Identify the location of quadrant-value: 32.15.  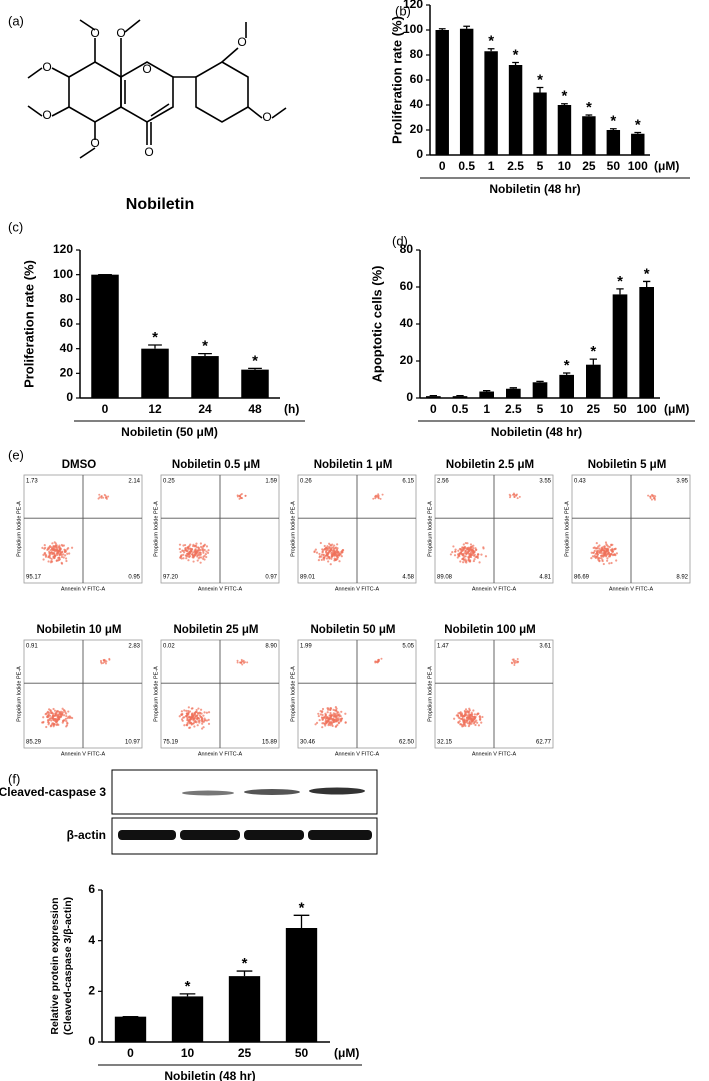
(445, 743).